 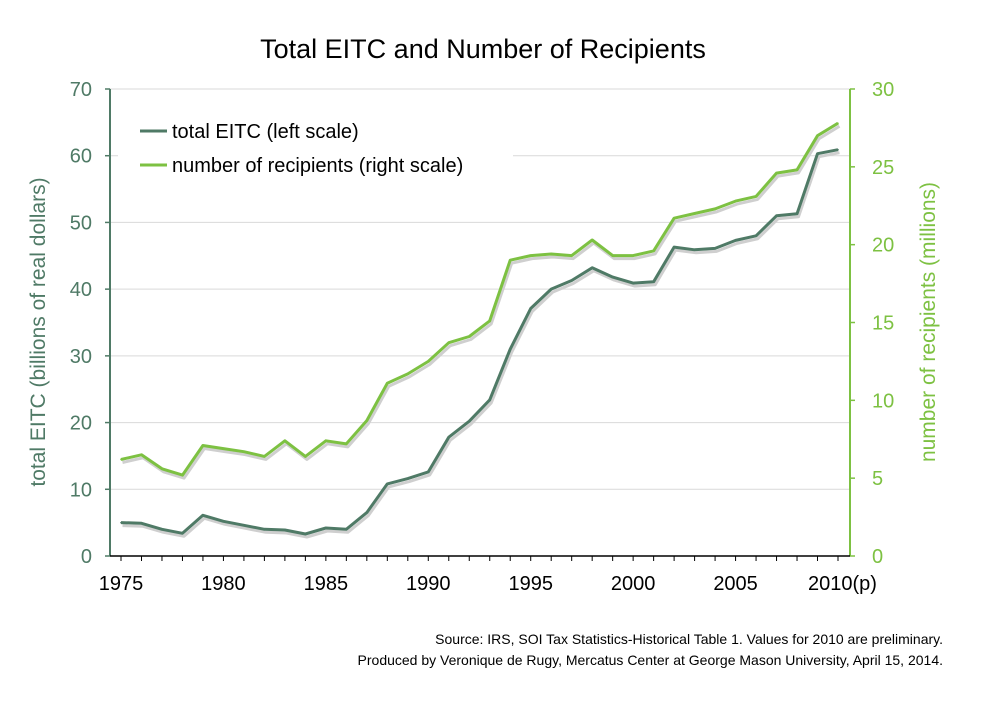 I want to click on right-tick-label: 10, so click(x=883, y=401).